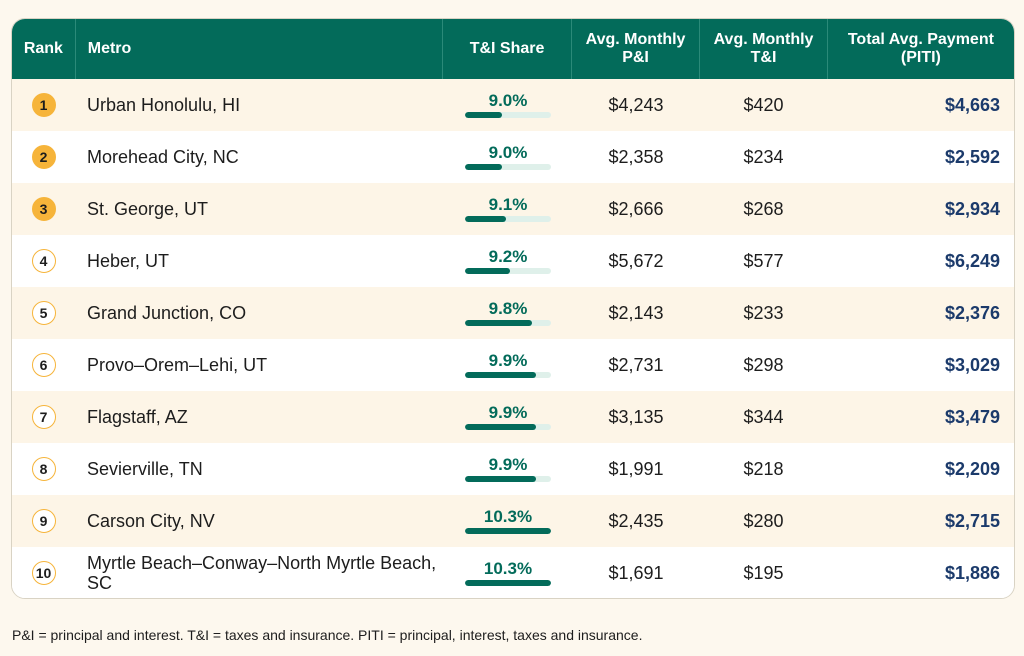 The image size is (1024, 656). What do you see at coordinates (636, 104) in the screenshot?
I see `pi-value: $4,243` at bounding box center [636, 104].